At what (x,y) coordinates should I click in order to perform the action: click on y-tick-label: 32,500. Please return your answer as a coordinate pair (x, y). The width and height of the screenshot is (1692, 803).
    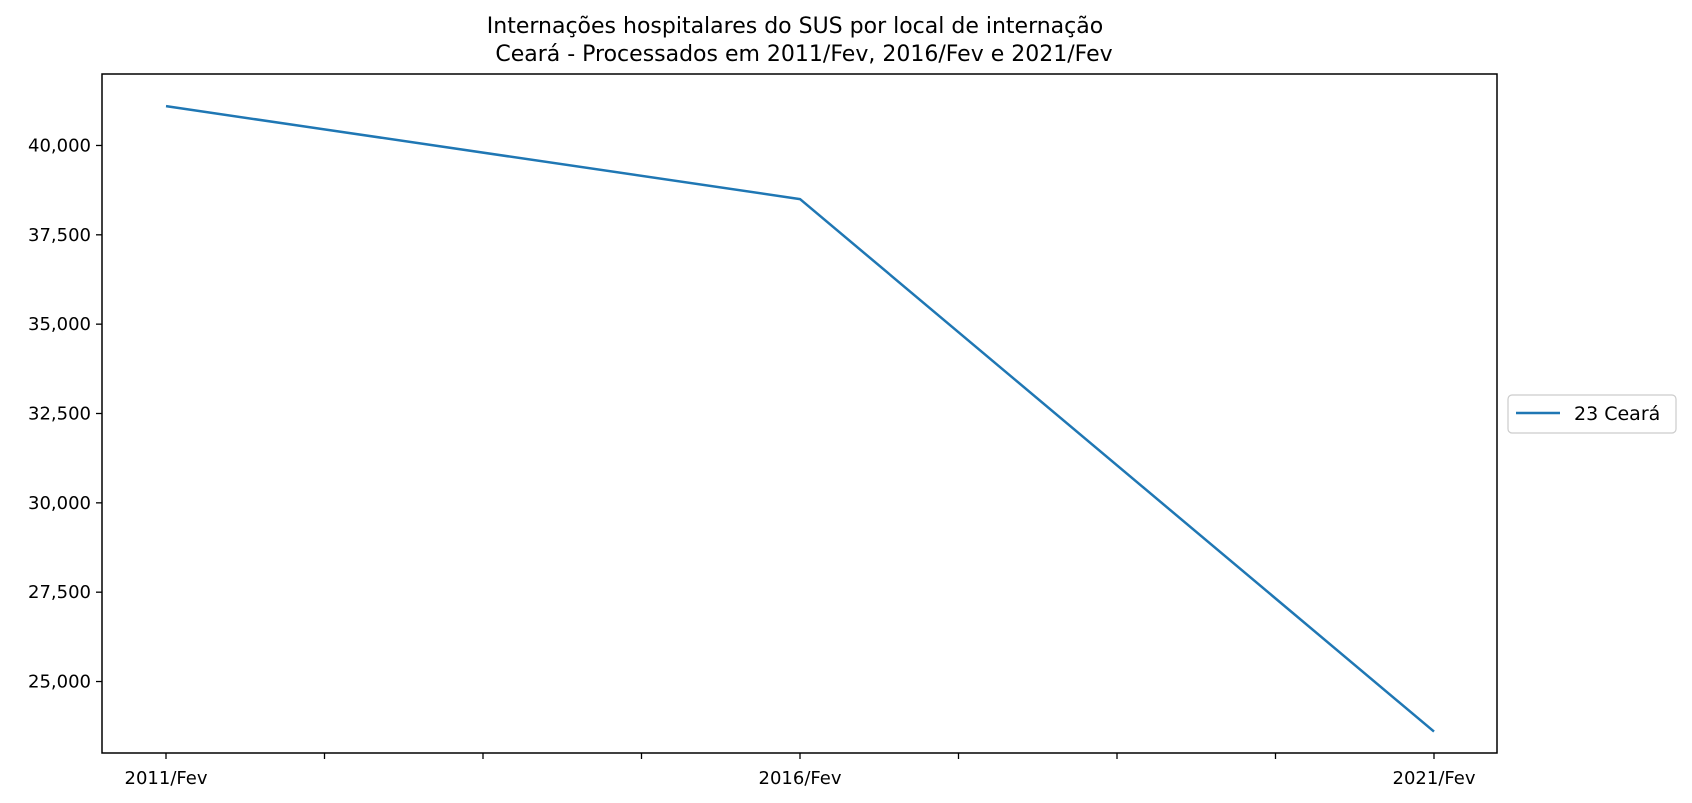
    Looking at the image, I should click on (59, 414).